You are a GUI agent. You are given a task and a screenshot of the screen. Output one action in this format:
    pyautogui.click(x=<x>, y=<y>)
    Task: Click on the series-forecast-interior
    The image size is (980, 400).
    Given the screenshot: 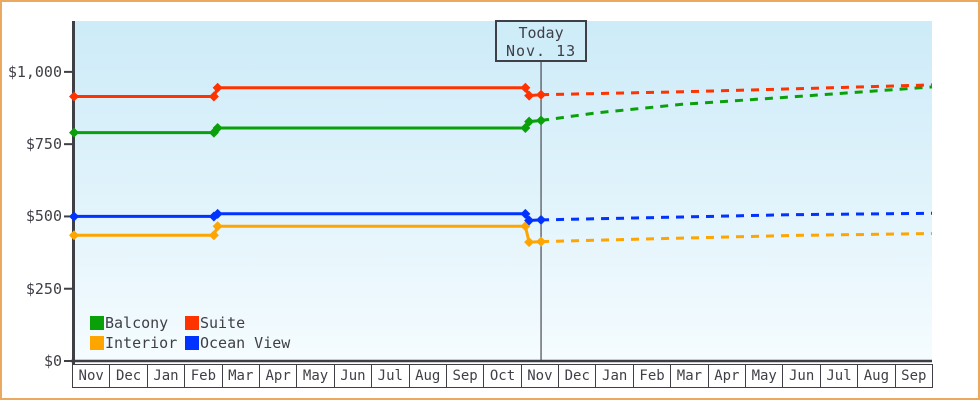 What is the action you would take?
    pyautogui.click(x=737, y=238)
    